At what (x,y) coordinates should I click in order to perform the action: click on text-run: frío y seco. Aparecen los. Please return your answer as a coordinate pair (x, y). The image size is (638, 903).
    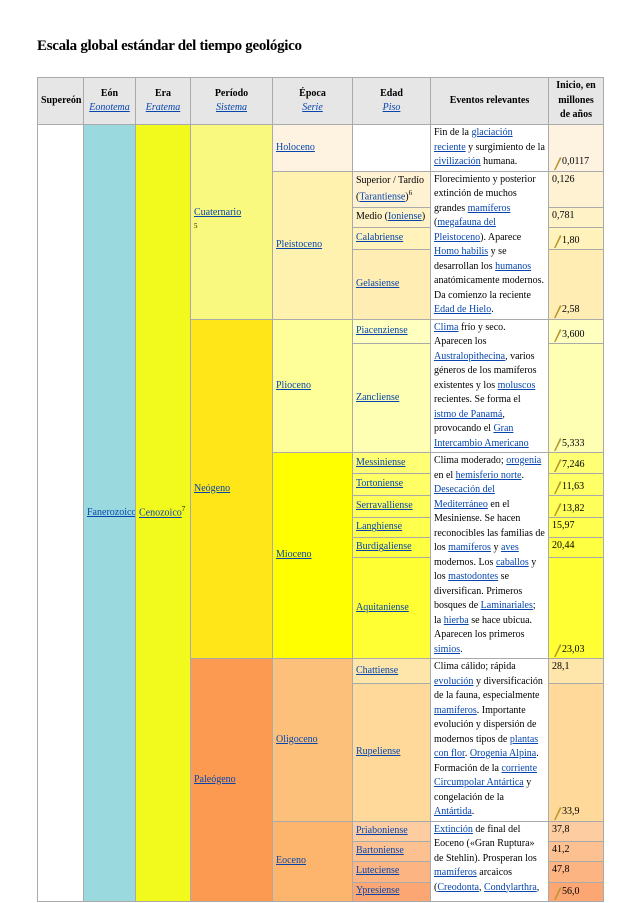
    Looking at the image, I should click on (470, 334).